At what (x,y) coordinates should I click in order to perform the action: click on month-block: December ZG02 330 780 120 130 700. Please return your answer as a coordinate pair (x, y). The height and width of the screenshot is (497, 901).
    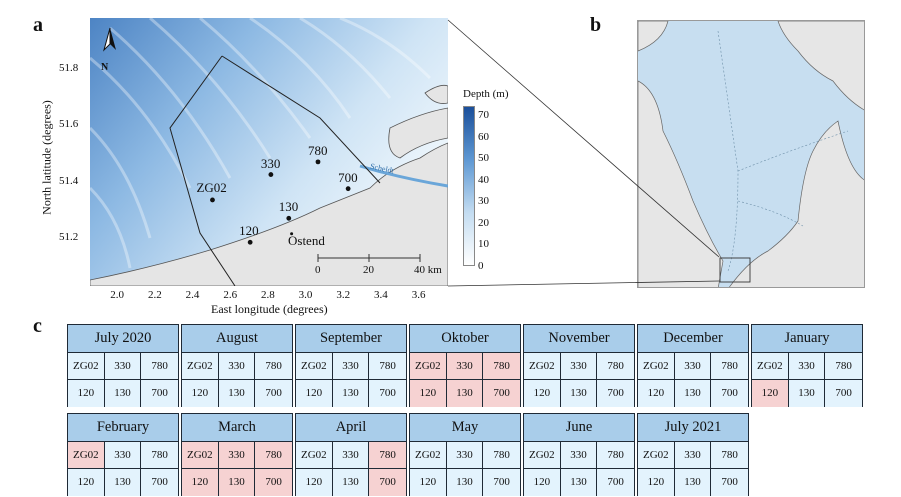
    Looking at the image, I should click on (693, 365).